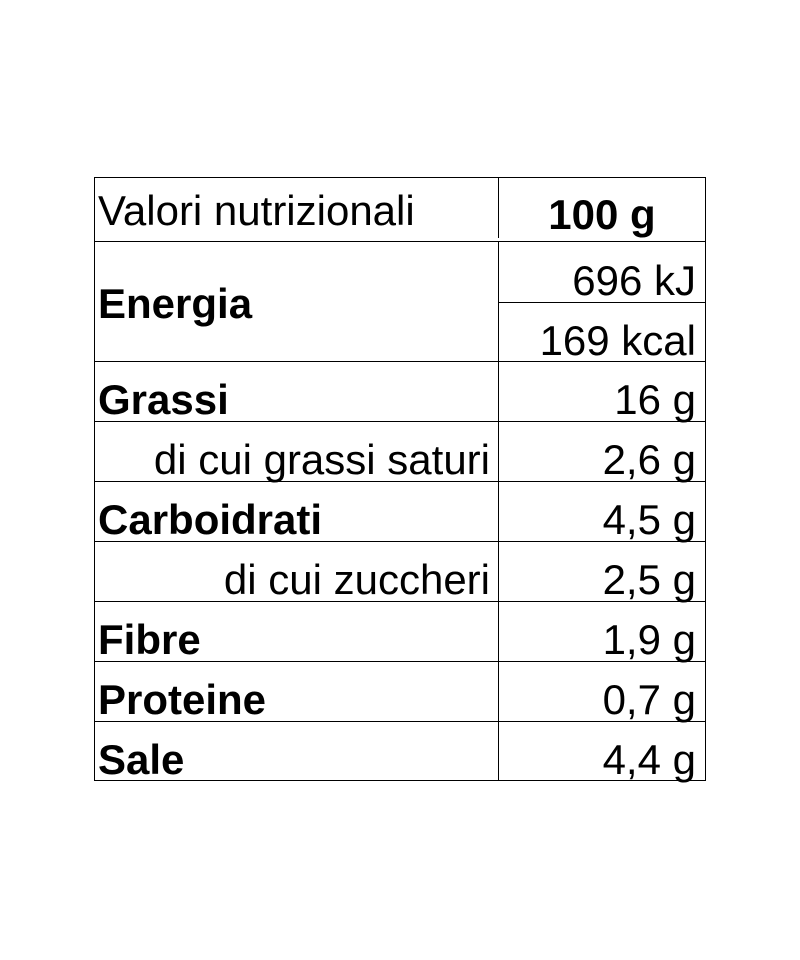 This screenshot has height=960, width=800. I want to click on energy-values: 696 kJ 169 kcal, so click(601, 302).